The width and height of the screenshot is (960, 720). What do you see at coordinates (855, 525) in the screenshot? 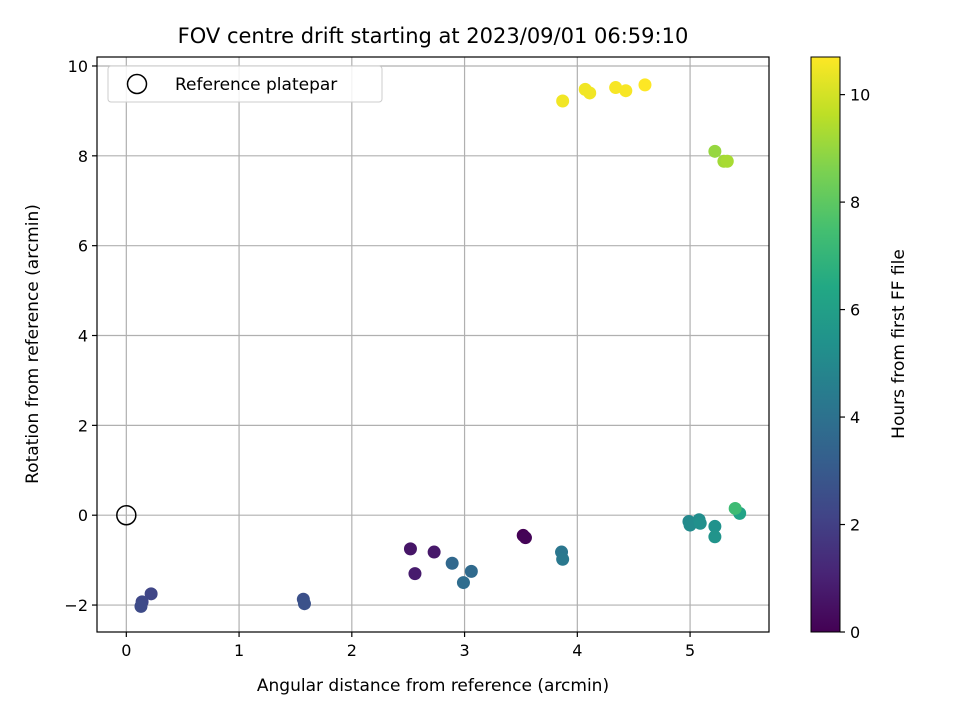
I see `colorbar-tick-label: 2` at bounding box center [855, 525].